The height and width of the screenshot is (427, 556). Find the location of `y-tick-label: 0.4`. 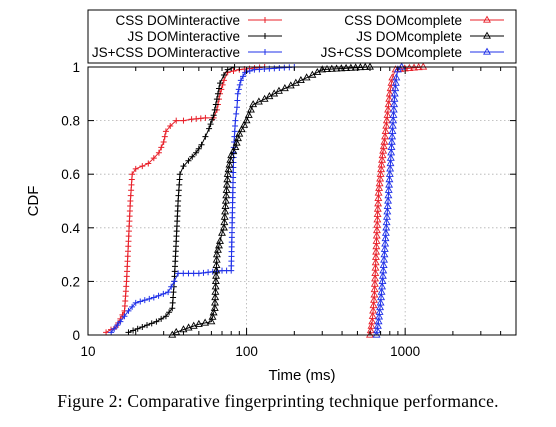

y-tick-label: 0.4 is located at coordinates (70, 228).